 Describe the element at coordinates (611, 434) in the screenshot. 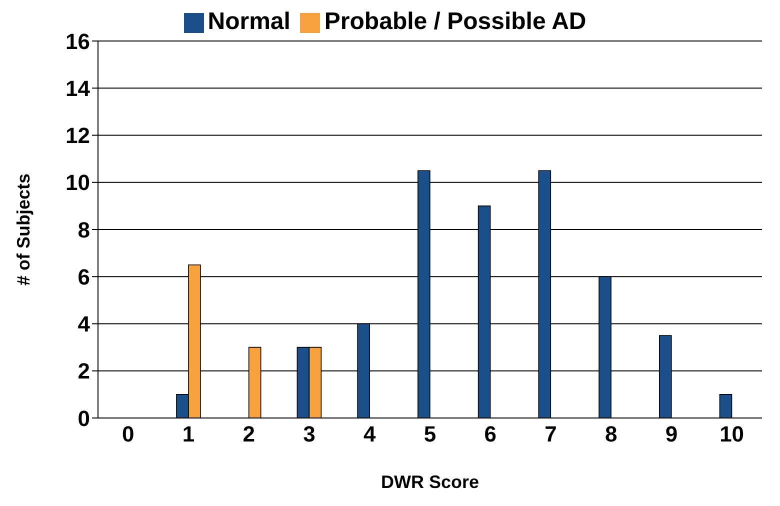

I see `x-tick-label: 8` at that location.